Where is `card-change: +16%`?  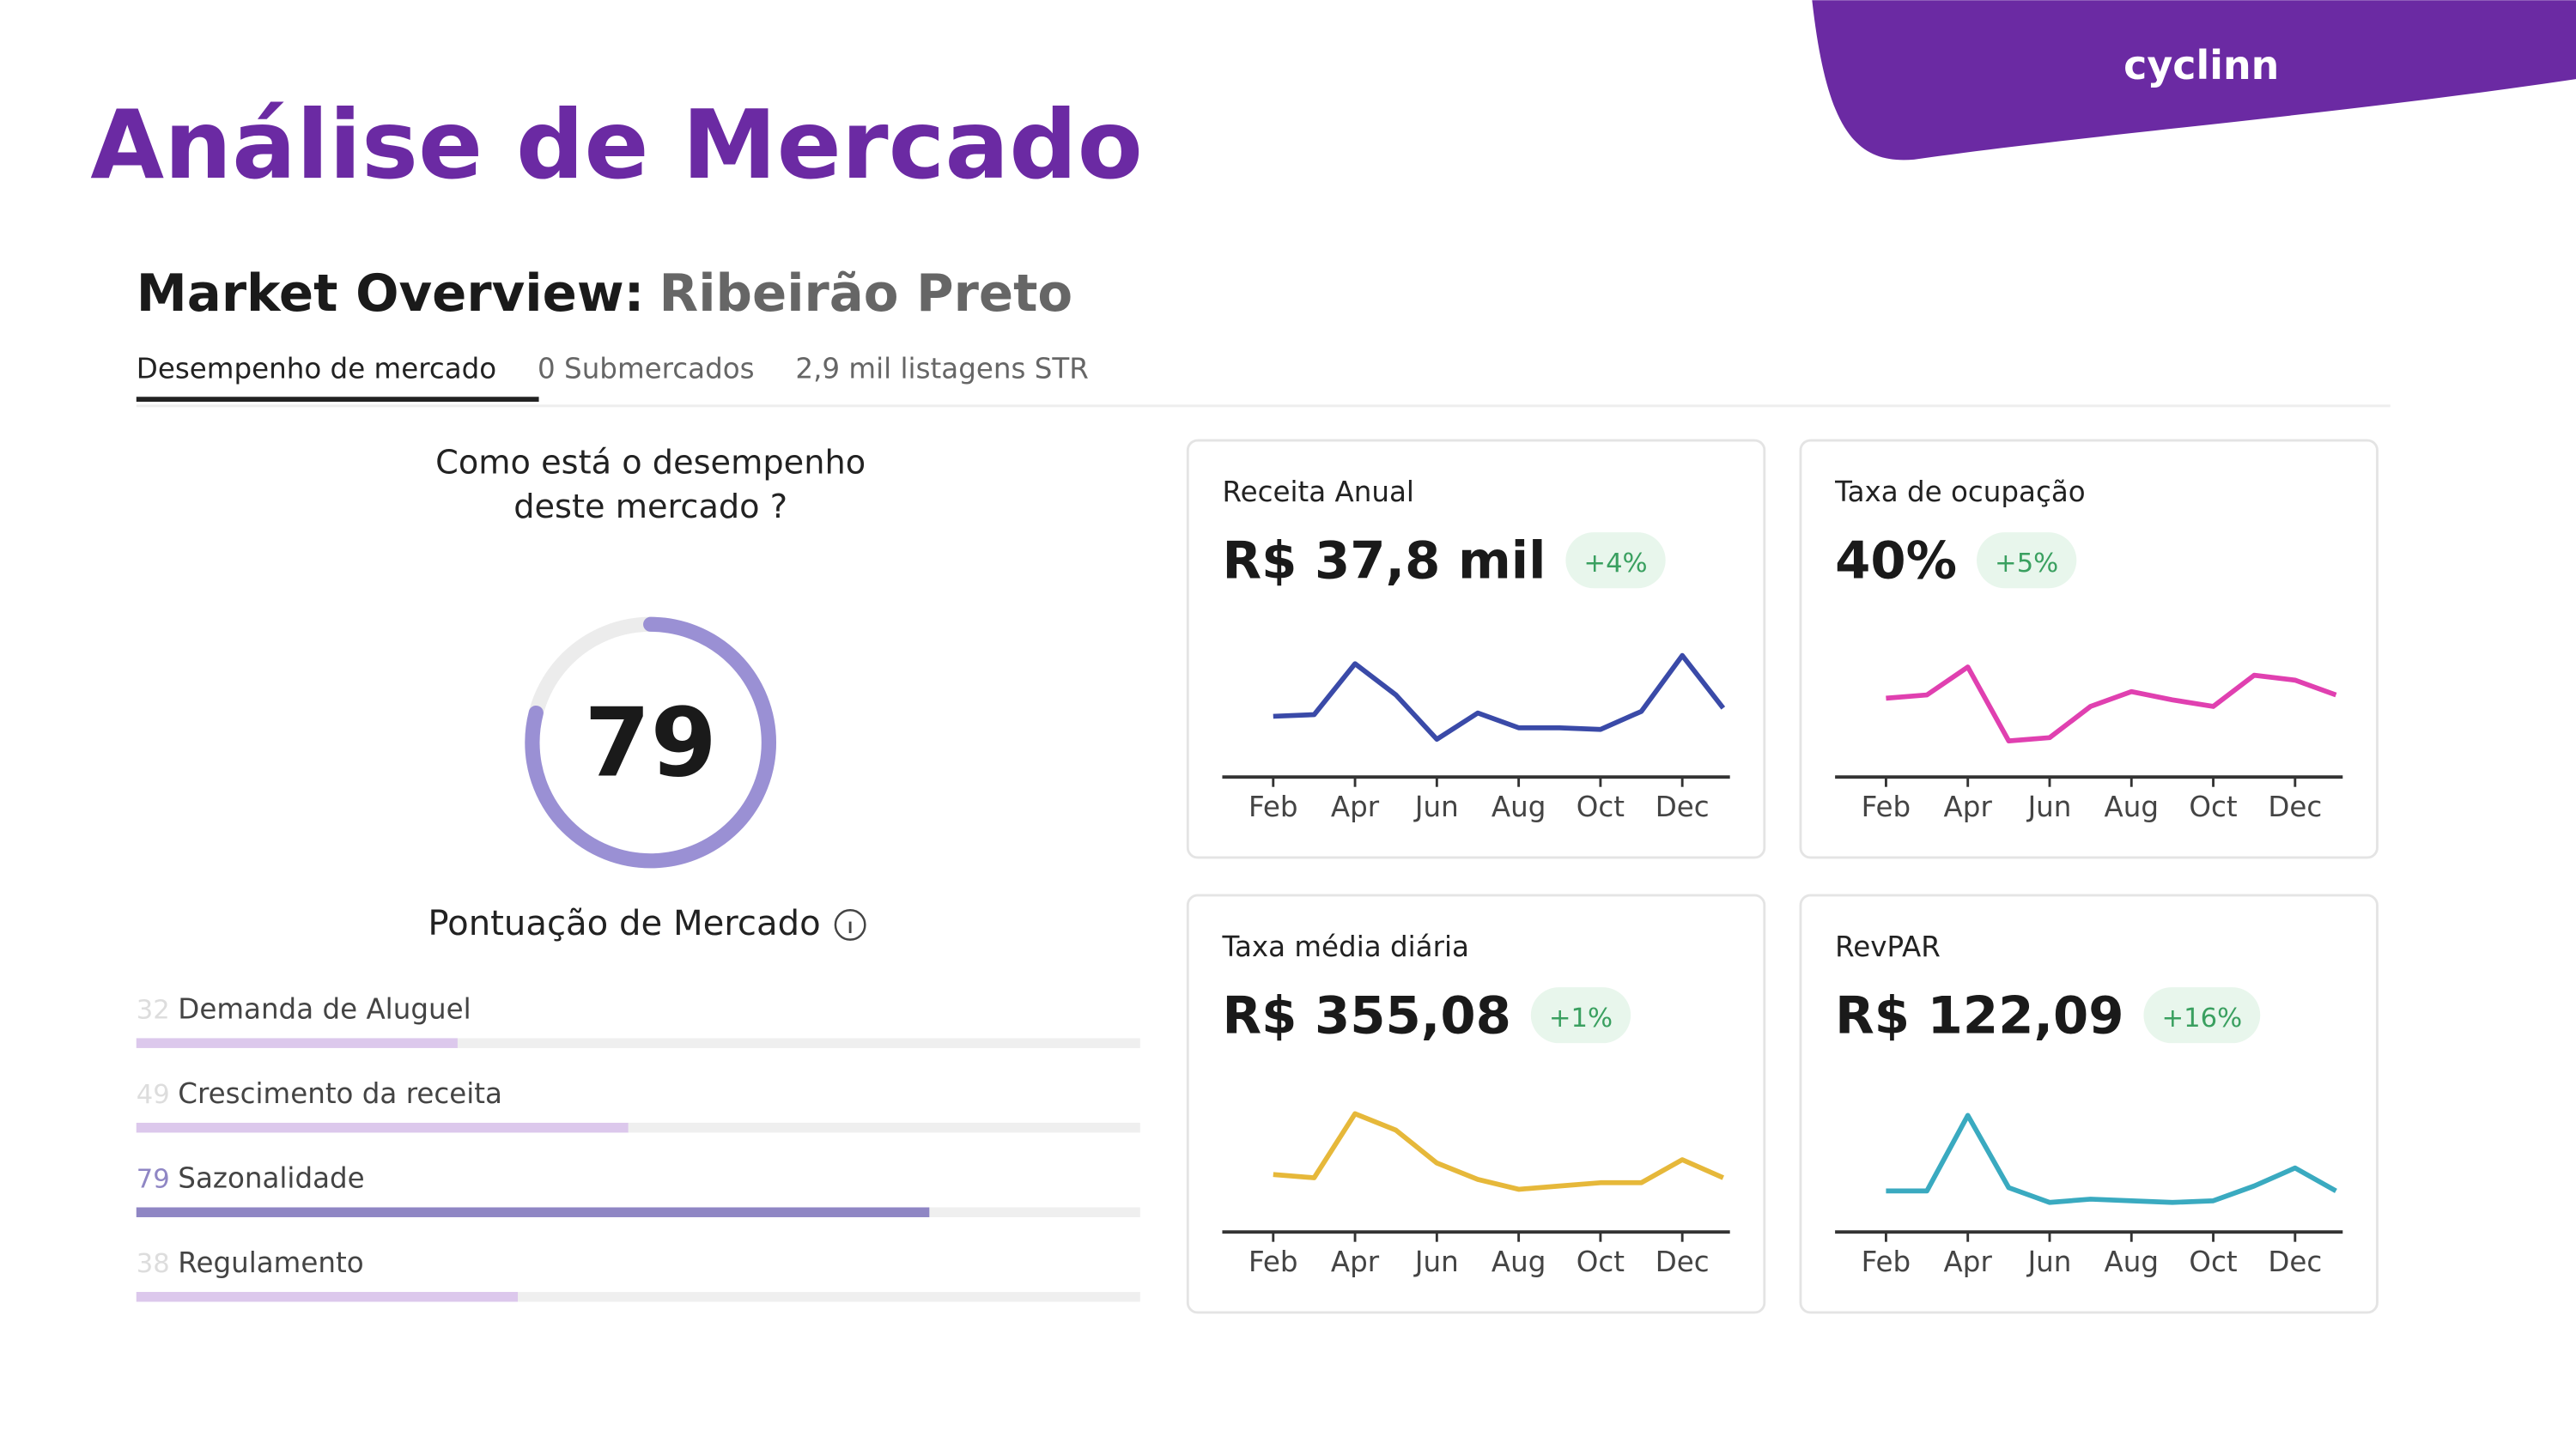 card-change: +16% is located at coordinates (2202, 1019).